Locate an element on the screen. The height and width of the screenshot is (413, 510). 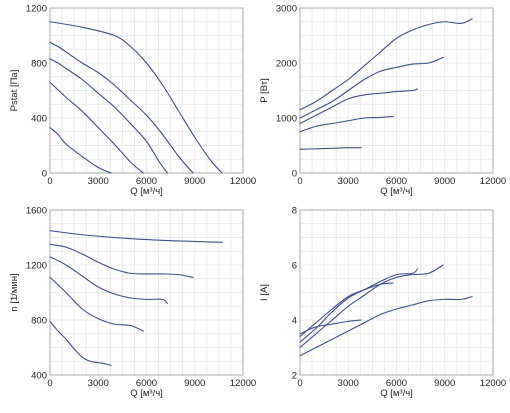
y-tick-label: 3000 is located at coordinates (286, 9).